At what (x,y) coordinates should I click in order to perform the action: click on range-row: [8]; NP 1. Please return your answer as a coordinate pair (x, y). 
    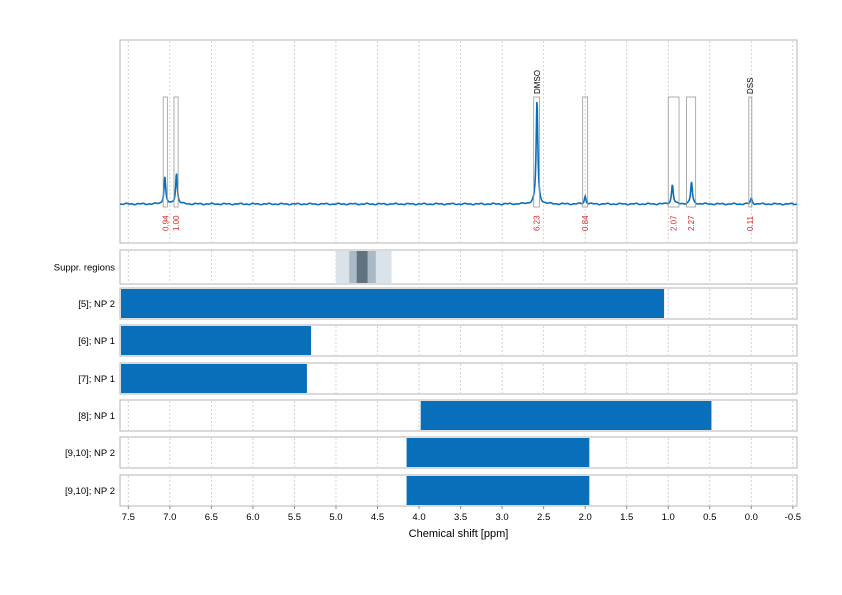
    Looking at the image, I should click on (438, 415).